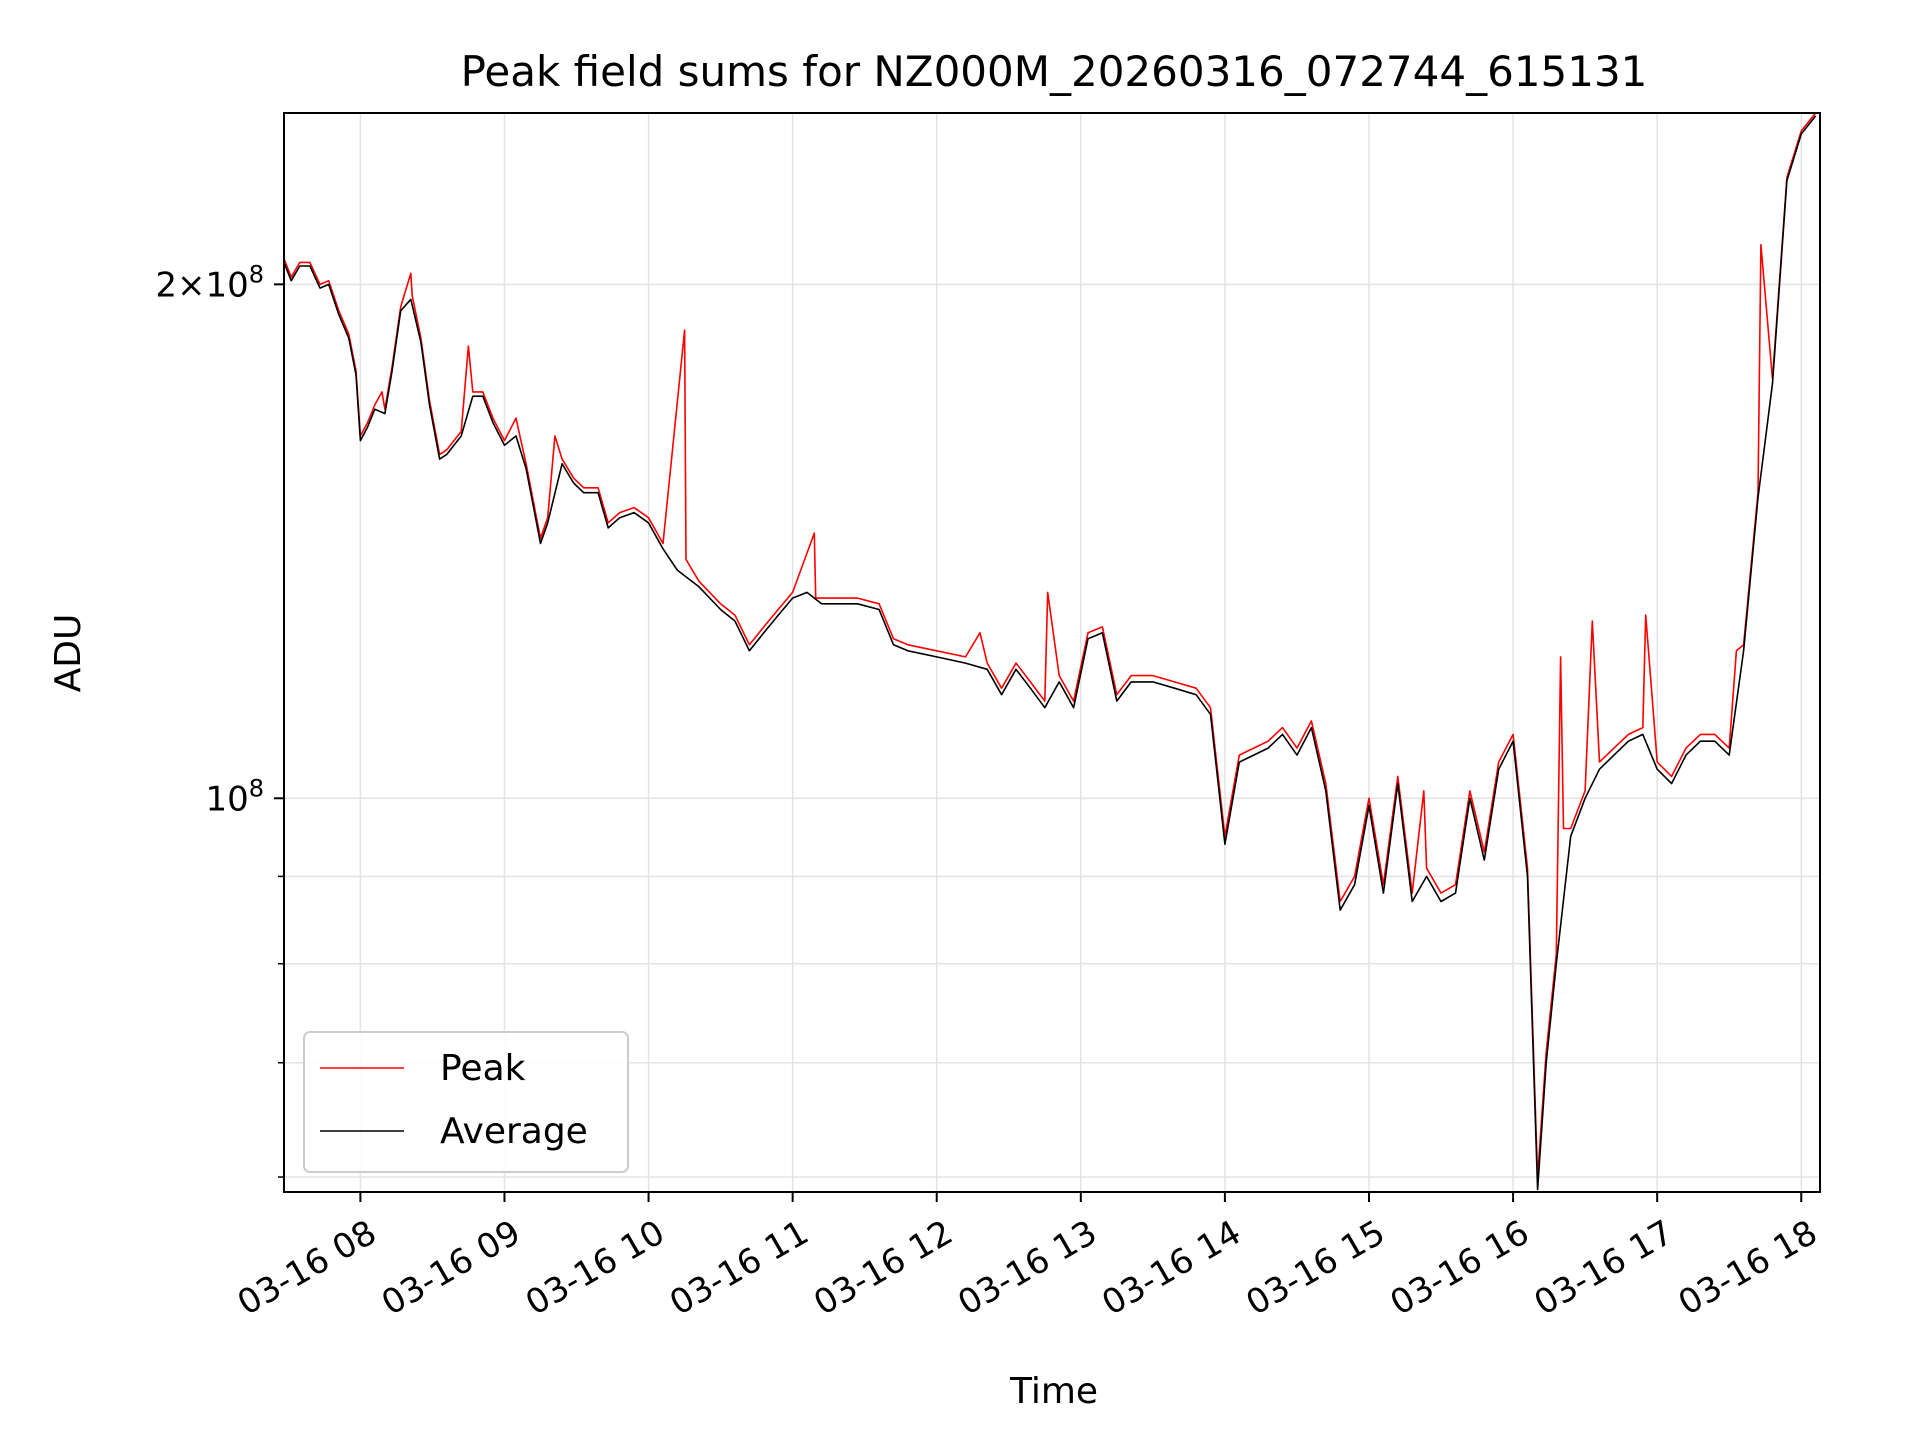  Describe the element at coordinates (451, 1268) in the screenshot. I see `x-tick-label: 03-16 09` at that location.